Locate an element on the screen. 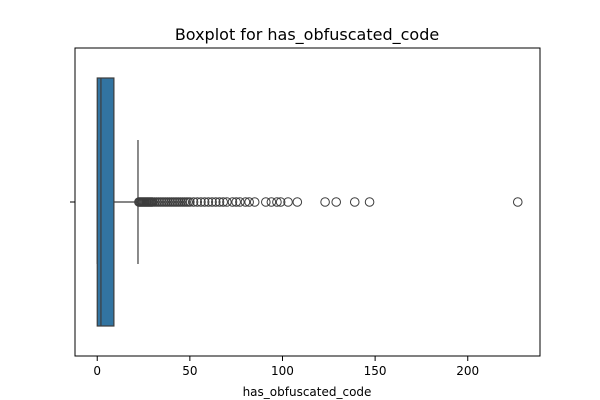 Image resolution: width=600 pixels, height=400 pixels. x-tick-label: 200 is located at coordinates (467, 371).